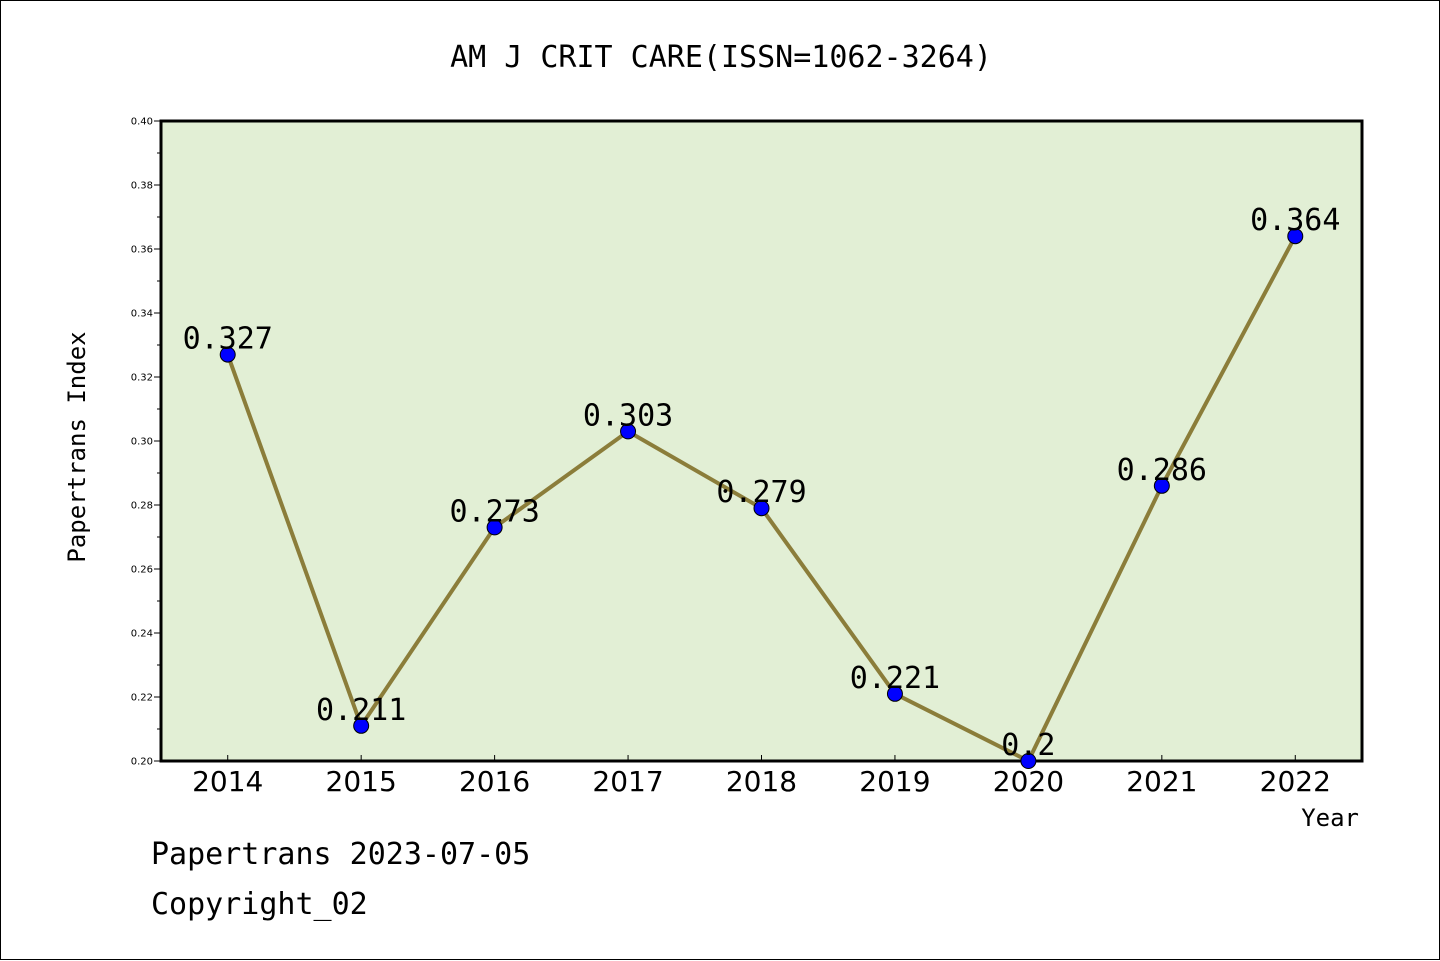 This screenshot has width=1440, height=961. What do you see at coordinates (761, 492) in the screenshot?
I see `data-label: 0.279` at bounding box center [761, 492].